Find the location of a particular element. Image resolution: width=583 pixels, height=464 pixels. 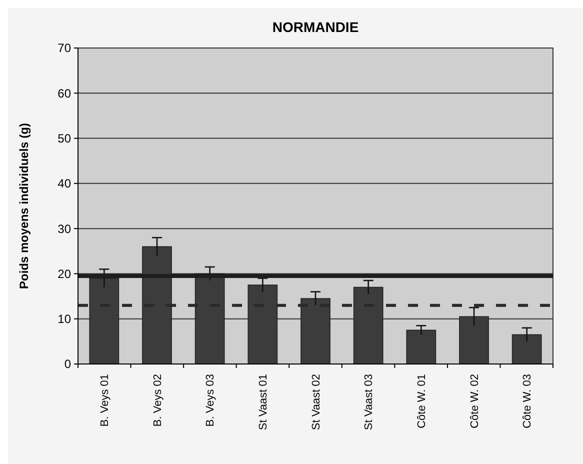

y-tick-label: 20 is located at coordinates (65, 273).